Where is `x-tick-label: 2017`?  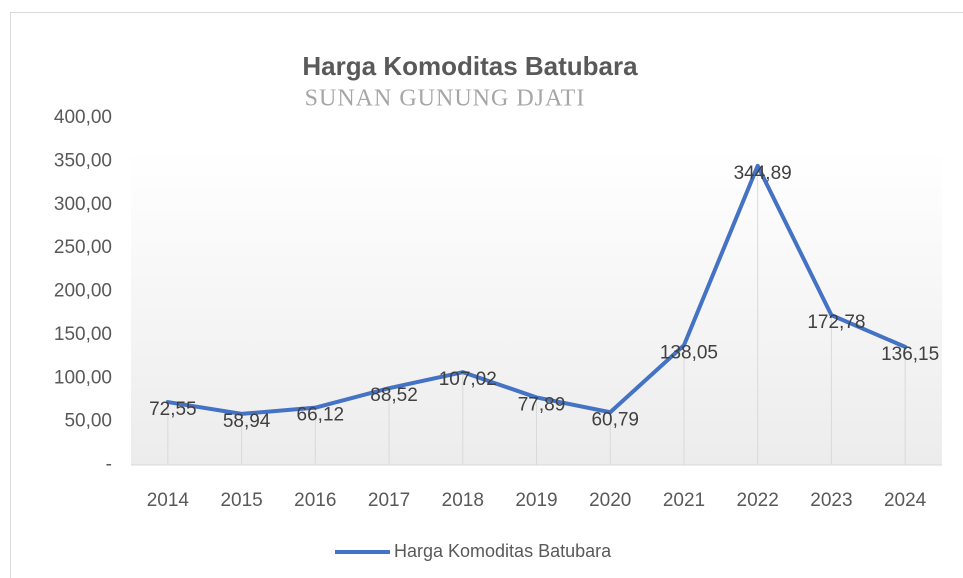 x-tick-label: 2017 is located at coordinates (389, 500).